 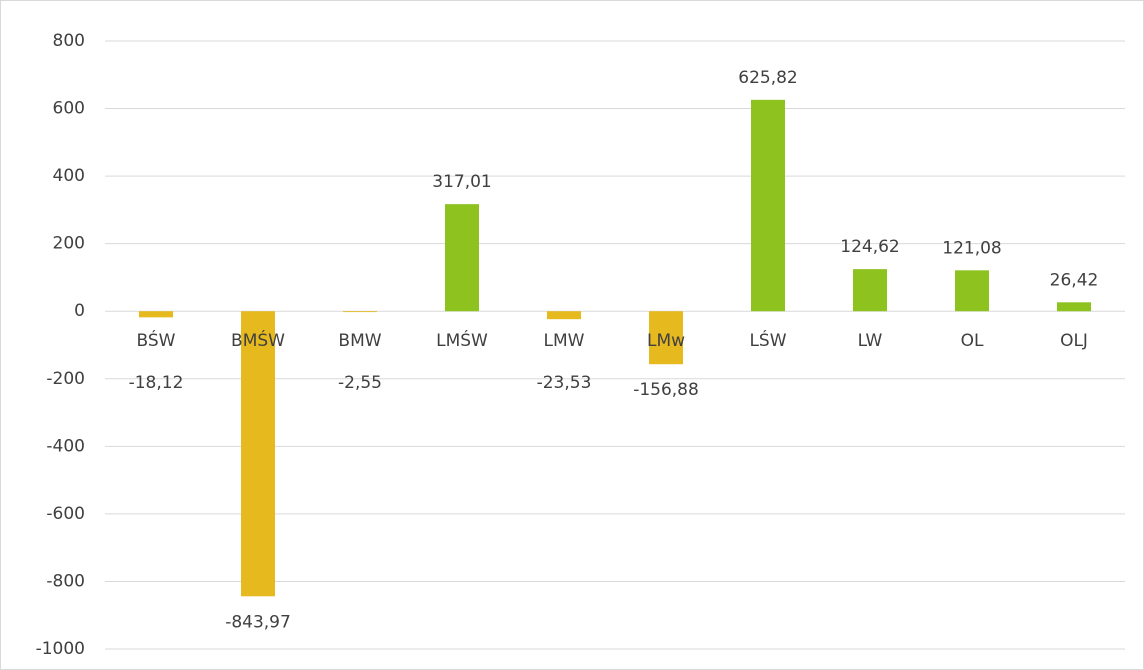 I want to click on y-tick-label: 200, so click(x=69, y=244).